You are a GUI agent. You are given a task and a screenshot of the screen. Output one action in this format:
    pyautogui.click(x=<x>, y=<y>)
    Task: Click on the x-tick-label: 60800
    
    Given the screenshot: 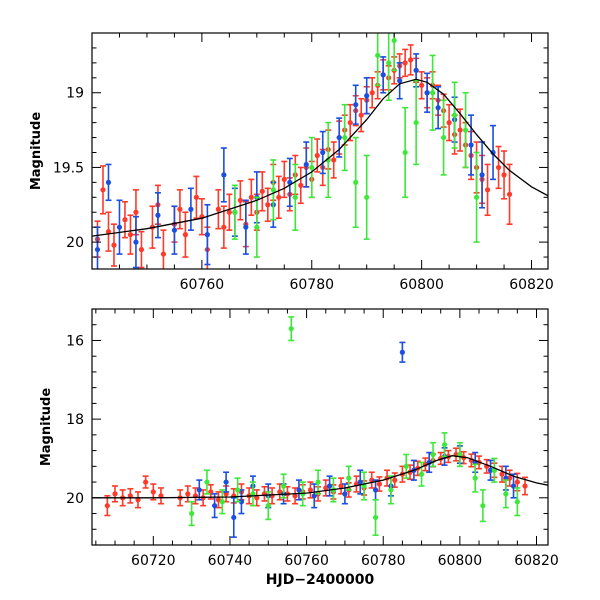 What is the action you would take?
    pyautogui.click(x=421, y=285)
    